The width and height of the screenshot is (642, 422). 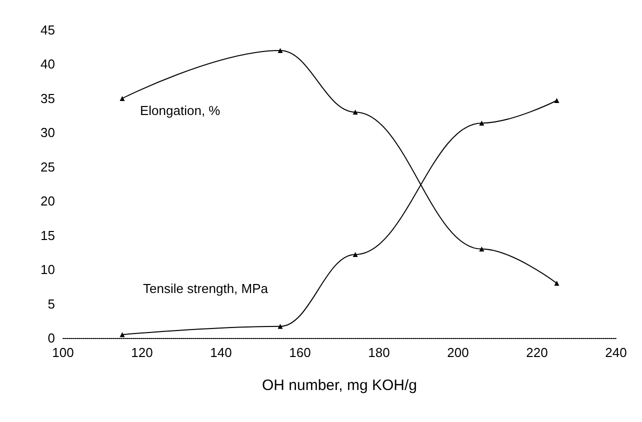 I want to click on y-tick-label: 25, so click(x=47, y=166).